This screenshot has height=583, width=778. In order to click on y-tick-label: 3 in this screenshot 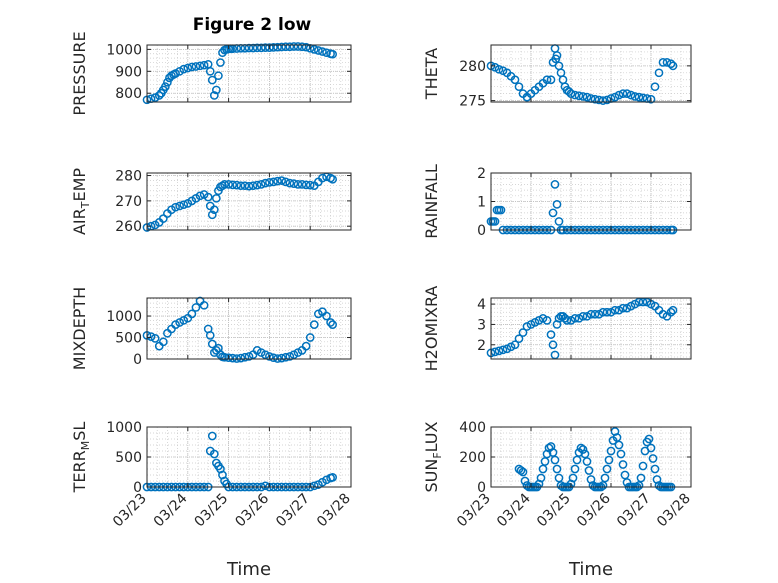, I will do `click(481, 325)`.